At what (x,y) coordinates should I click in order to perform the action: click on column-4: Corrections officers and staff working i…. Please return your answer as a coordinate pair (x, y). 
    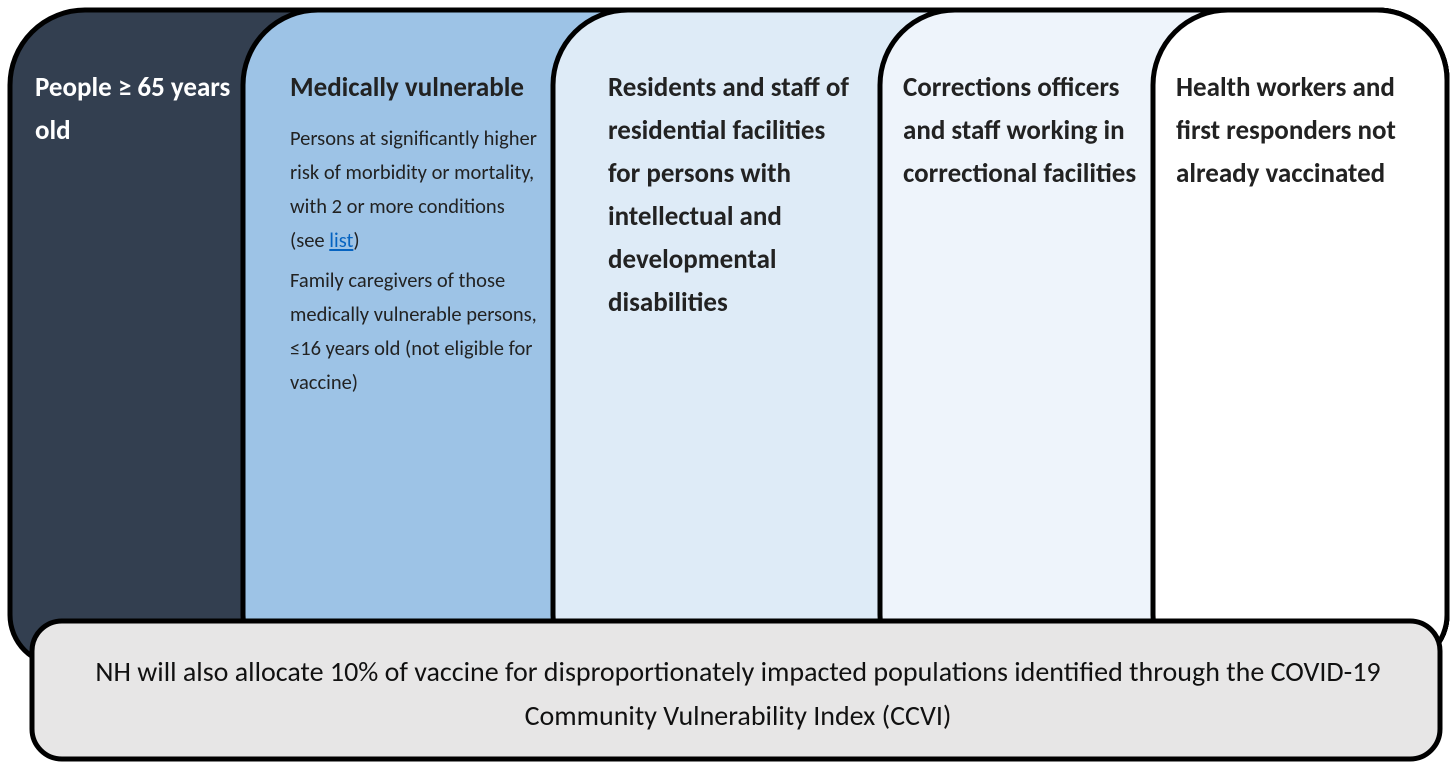
    Looking at the image, I should click on (1028, 130).